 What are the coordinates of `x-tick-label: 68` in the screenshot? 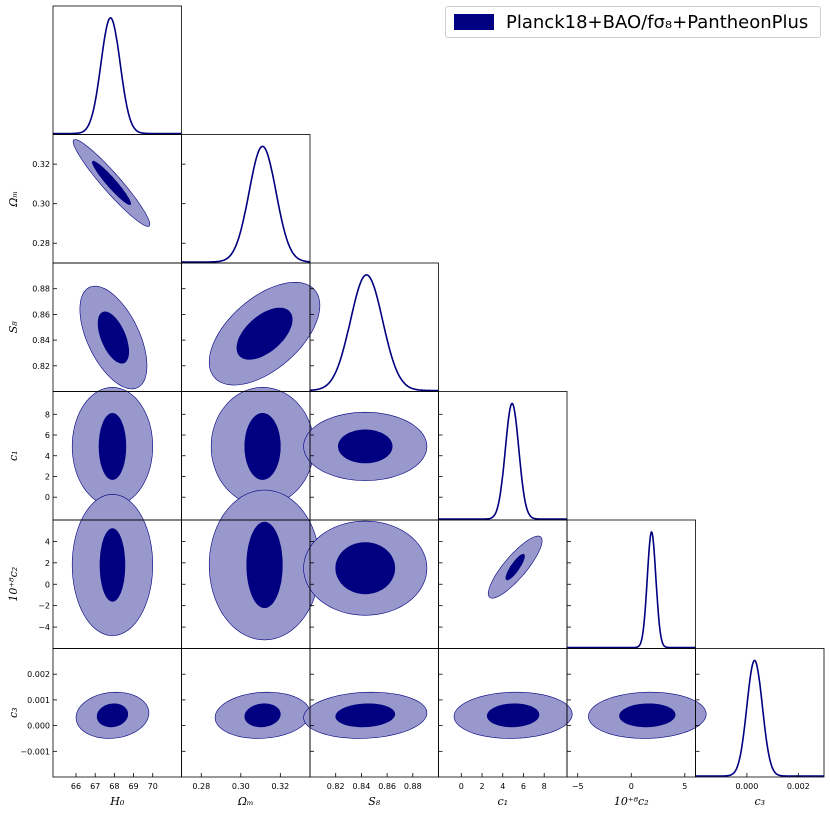 It's located at (114, 786).